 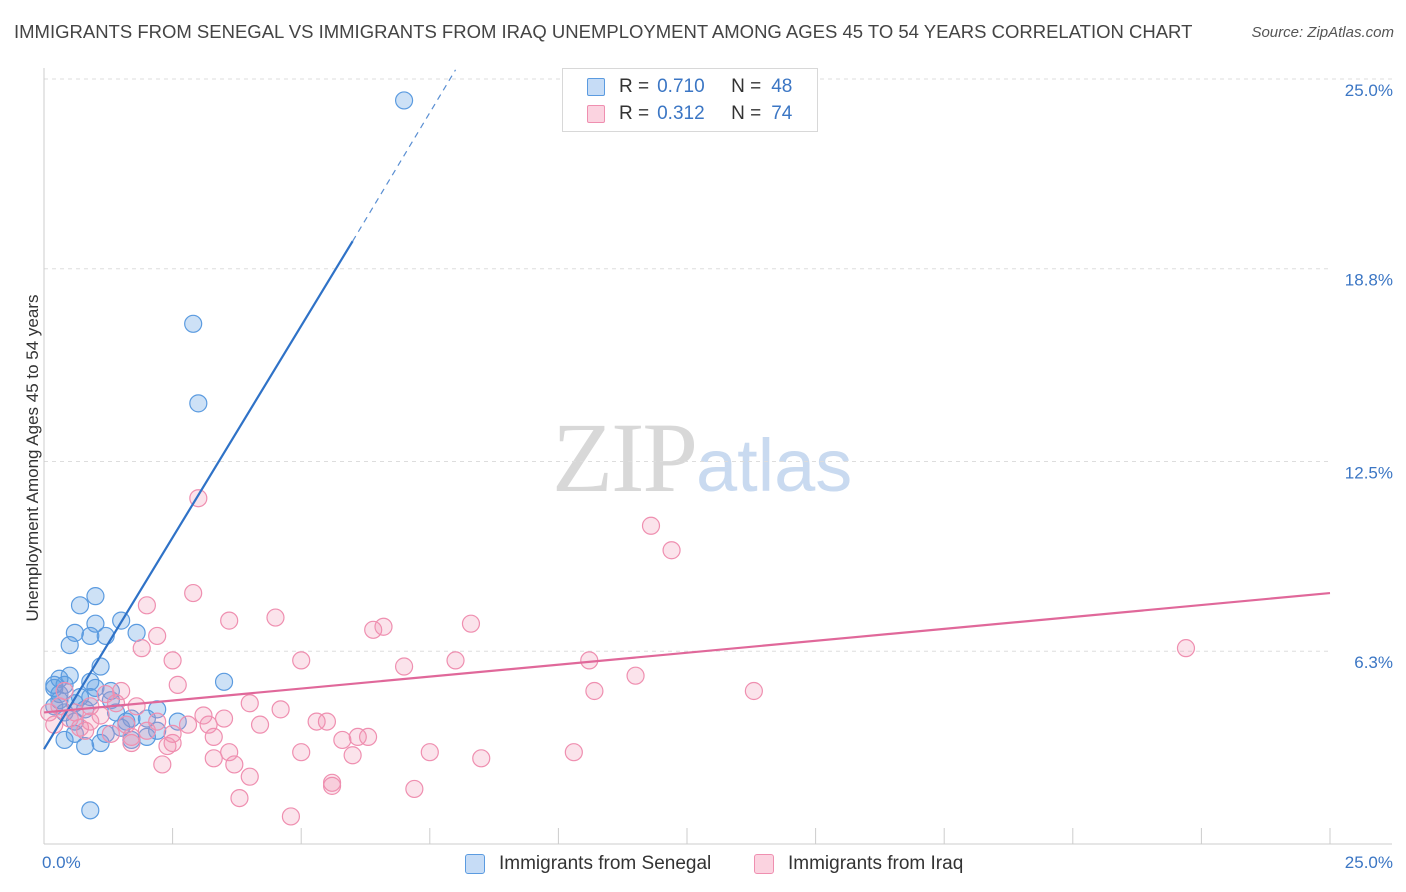 What do you see at coordinates (764, 864) in the screenshot?
I see `bottom-iraq-swatch` at bounding box center [764, 864].